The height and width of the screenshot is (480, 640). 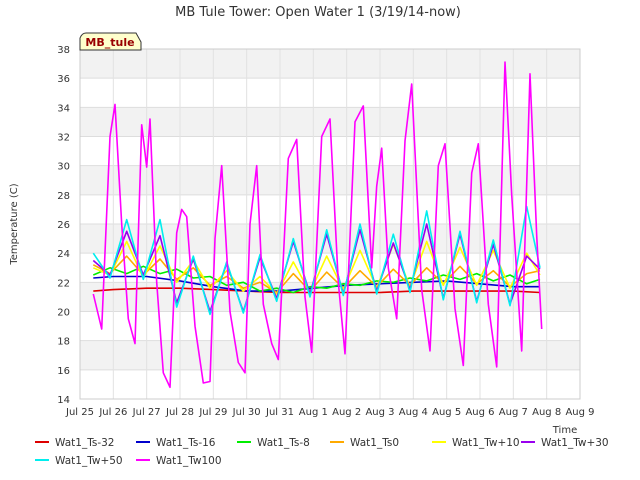 I want to click on x-tick-label: Aug 8, so click(x=546, y=412).